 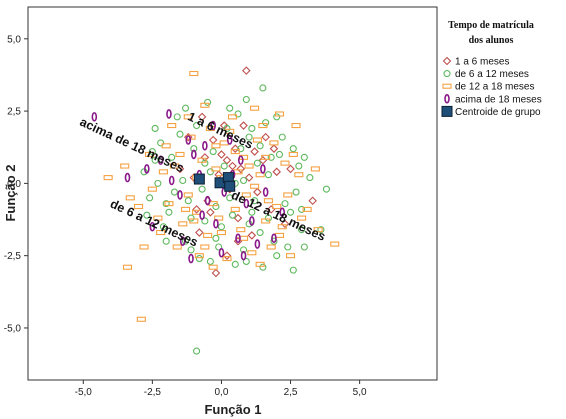 I want to click on legend-entry-label: Centroide de grupo, so click(x=498, y=112).